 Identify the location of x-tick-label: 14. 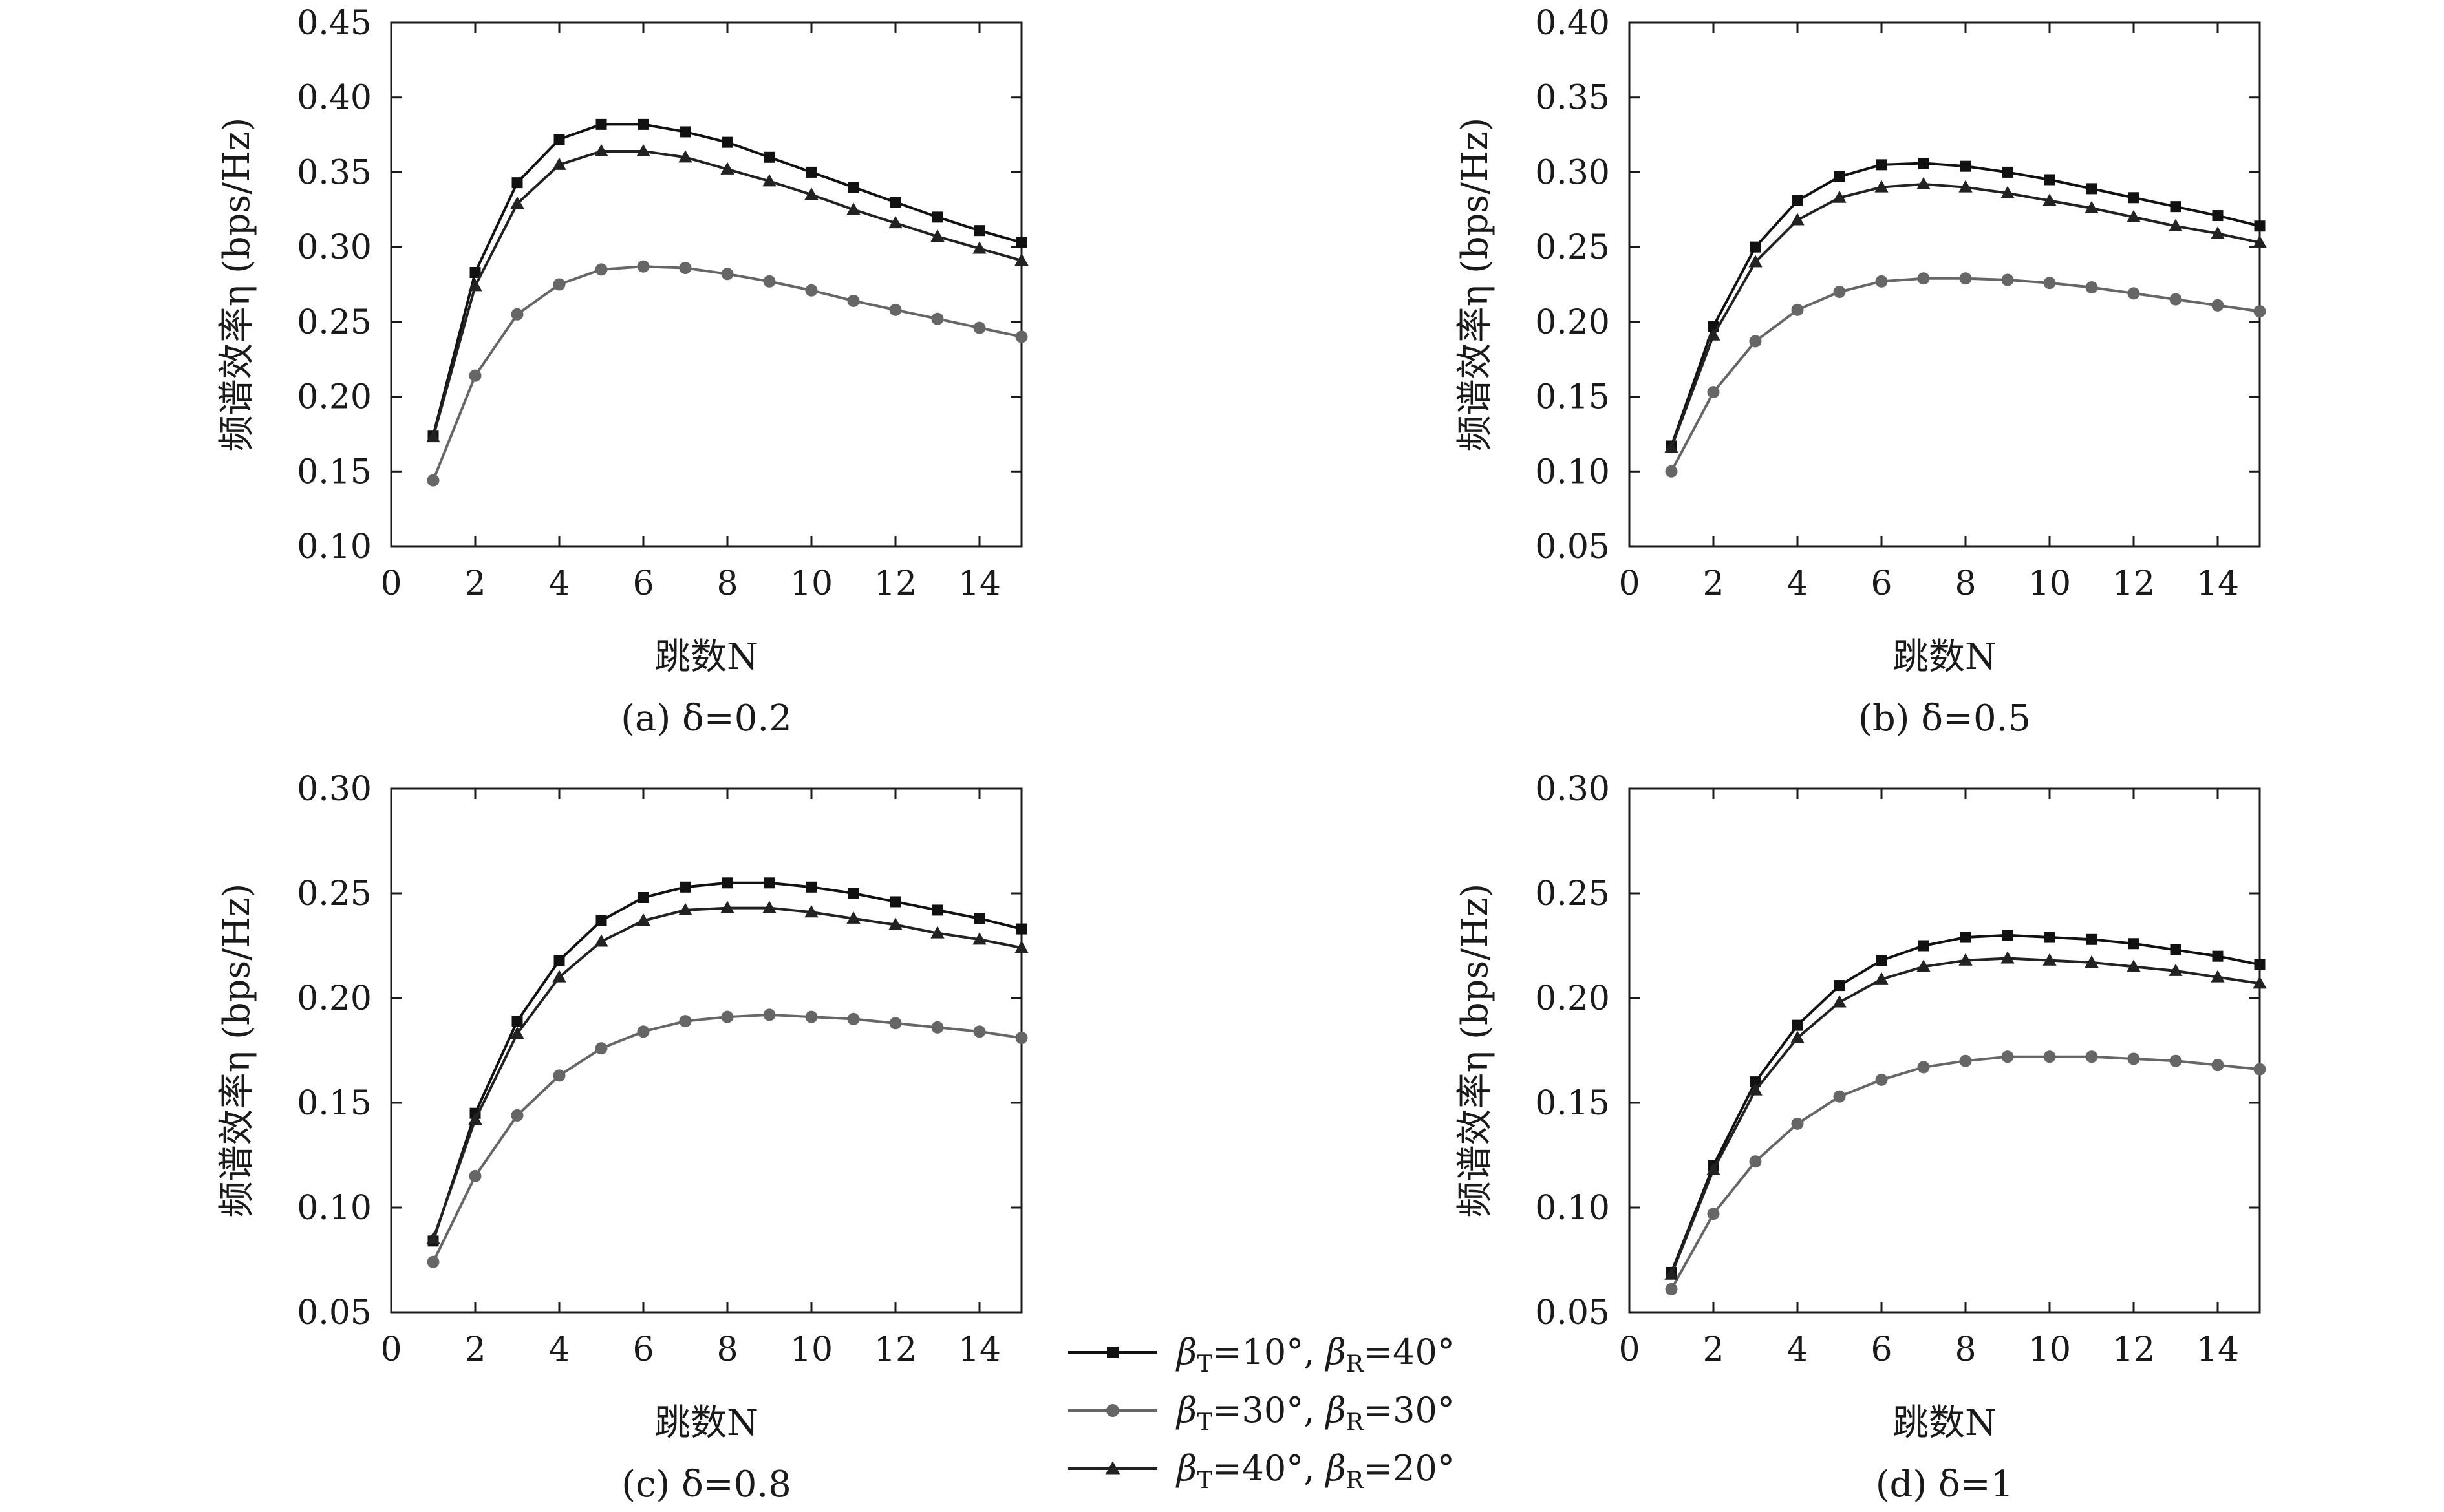
(979, 1349).